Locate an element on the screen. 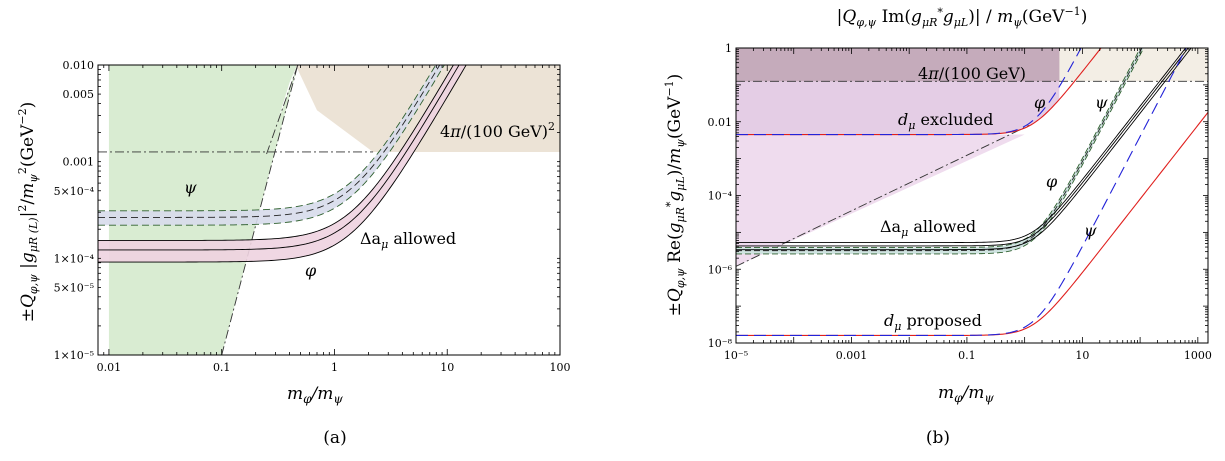 Image resolution: width=1225 pixels, height=461 pixels. band-phi-central-line is located at coordinates (279, 158).